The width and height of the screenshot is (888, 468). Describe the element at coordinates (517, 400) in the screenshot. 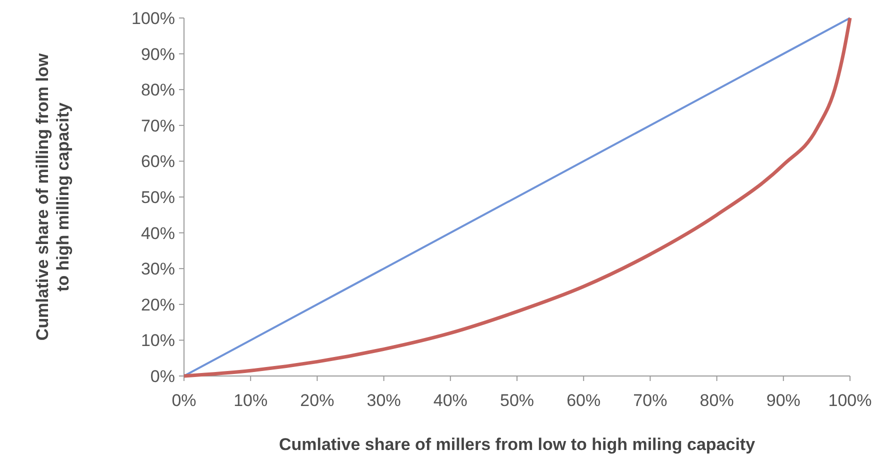

I see `x-tick-label: 50%` at that location.